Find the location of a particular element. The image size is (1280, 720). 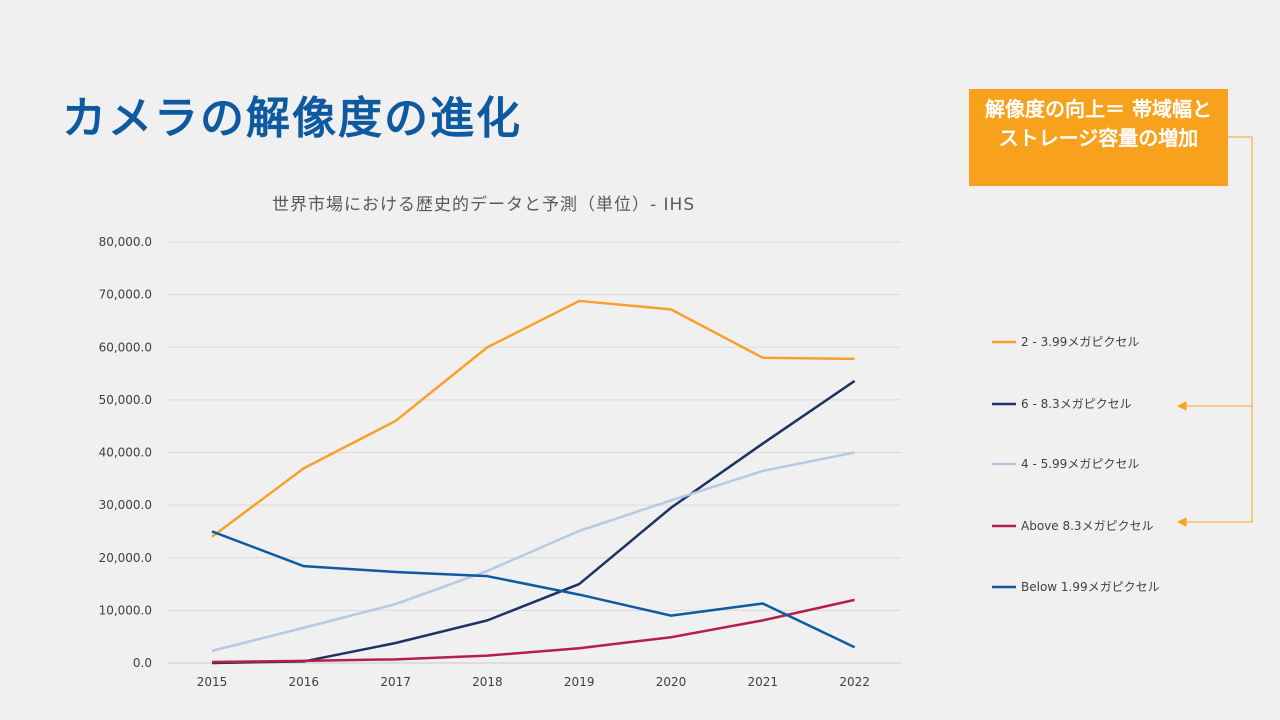

legend-label: 6 - 8.3メガピクセル is located at coordinates (1076, 404).